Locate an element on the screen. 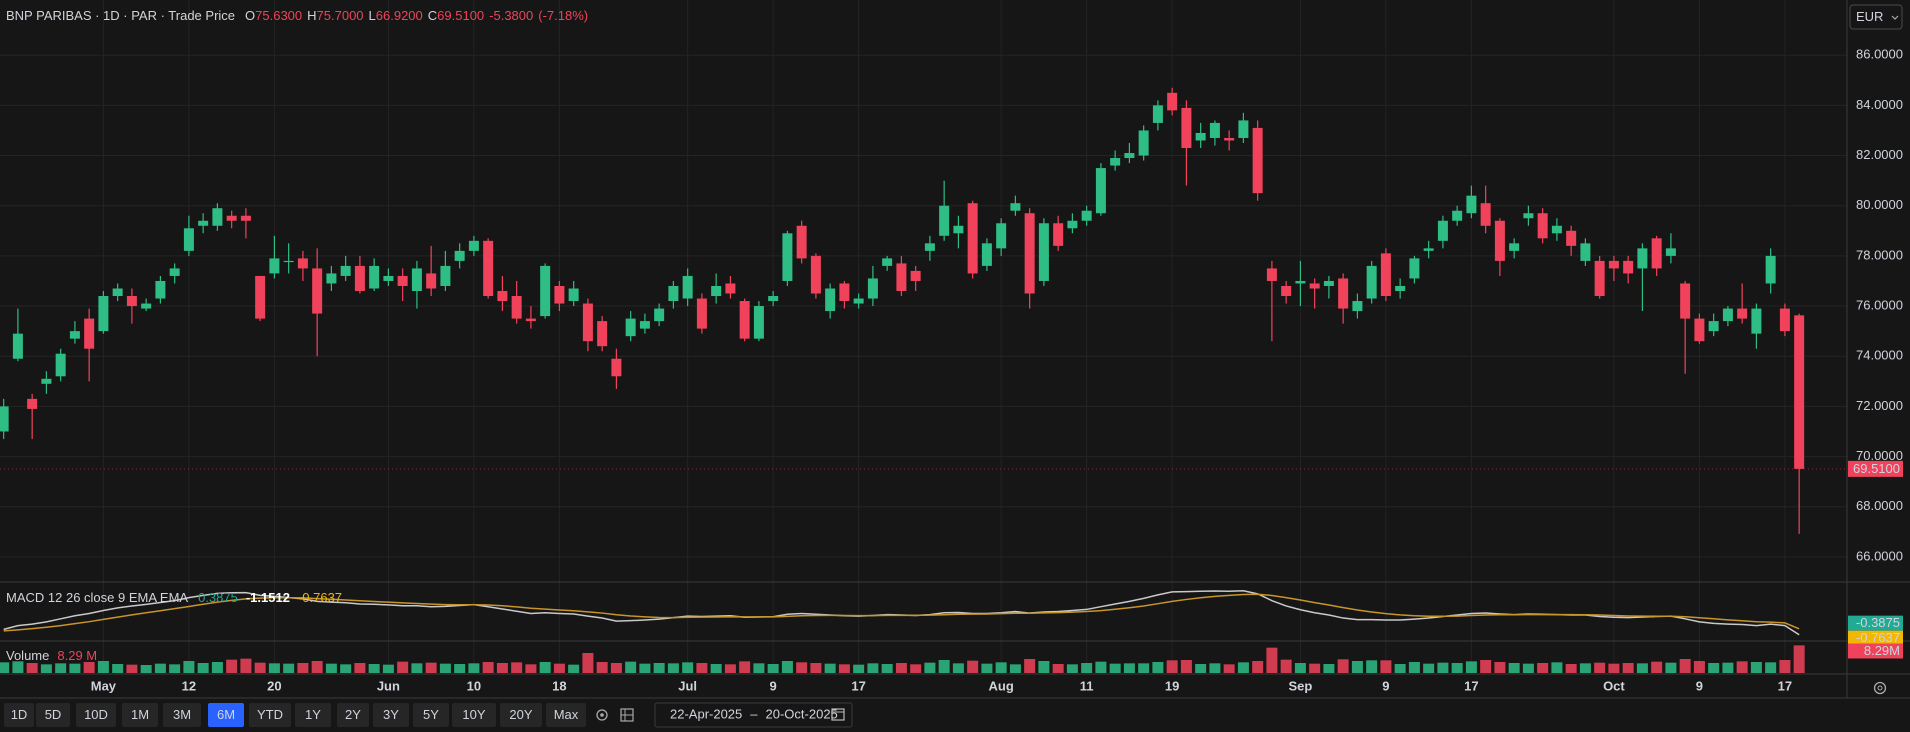 The image size is (1910, 732). macd-axis-box is located at coordinates (1875, 638).